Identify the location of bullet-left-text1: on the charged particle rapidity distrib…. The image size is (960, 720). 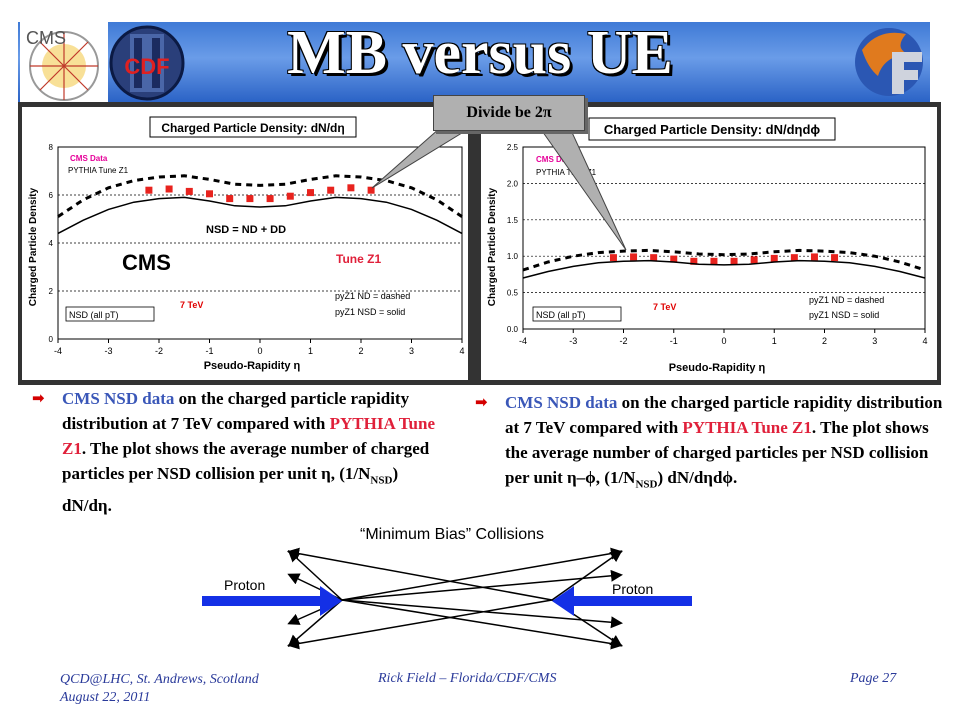
(236, 411).